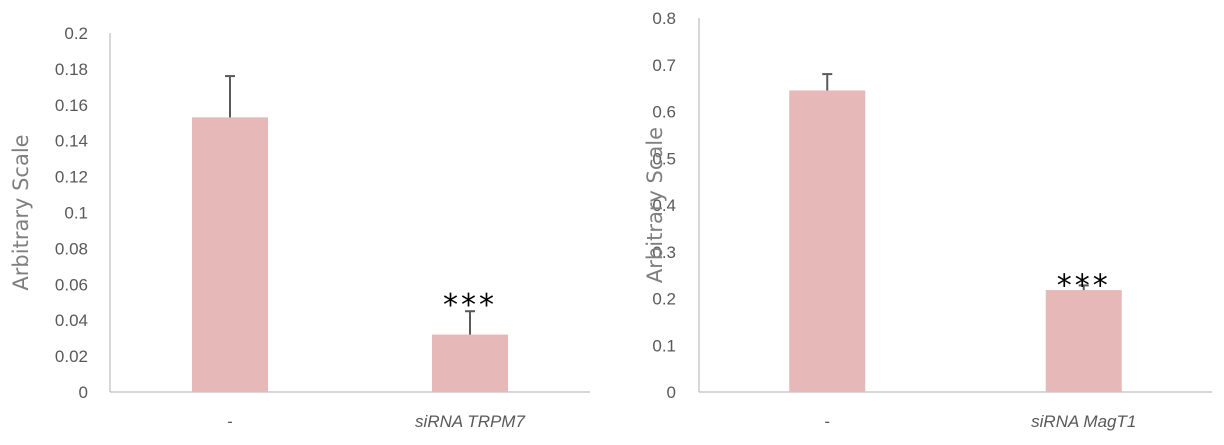 The image size is (1224, 445). I want to click on y-tick-label: 0.04, so click(71, 320).